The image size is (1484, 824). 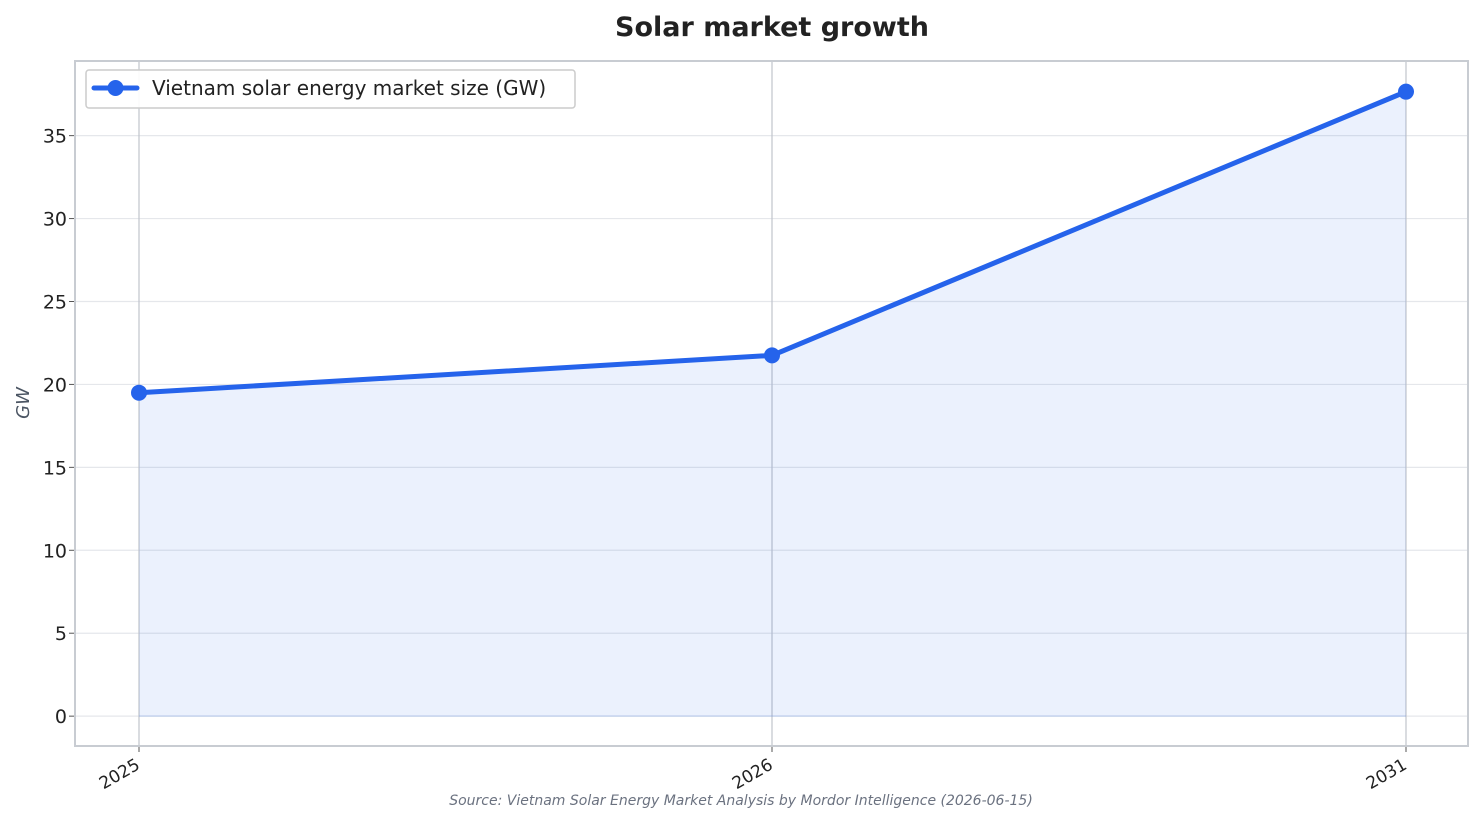 What do you see at coordinates (55, 385) in the screenshot?
I see `y-tick-label: 20` at bounding box center [55, 385].